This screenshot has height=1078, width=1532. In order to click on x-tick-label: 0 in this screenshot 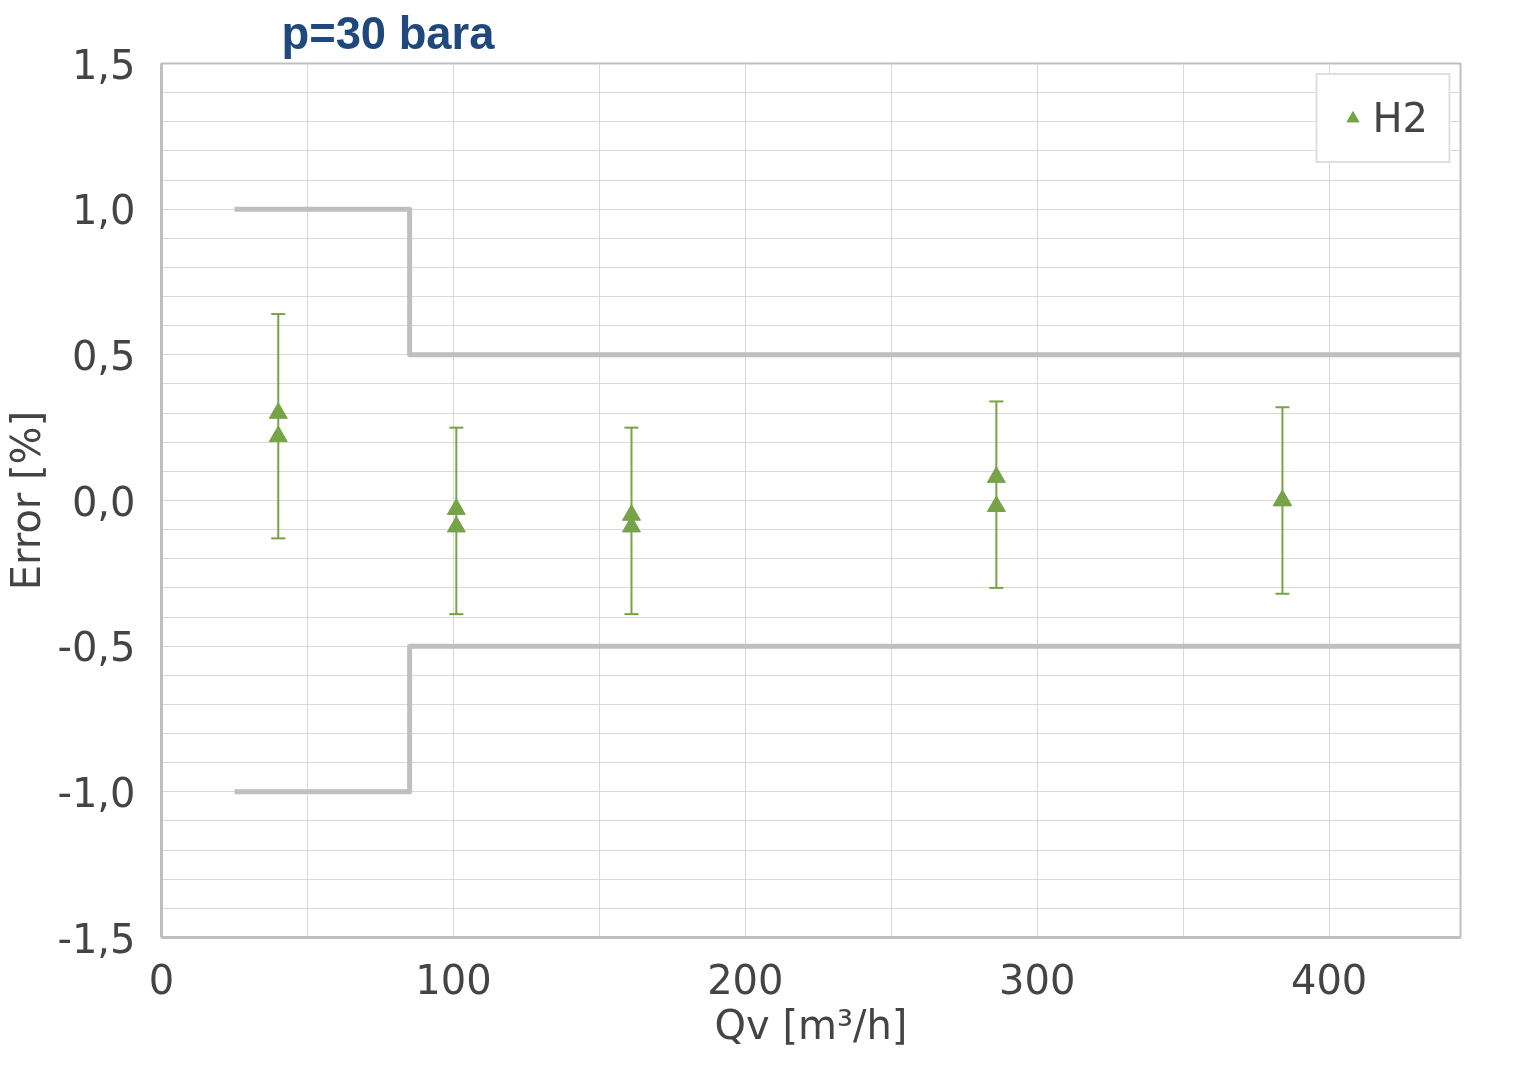, I will do `click(161, 979)`.